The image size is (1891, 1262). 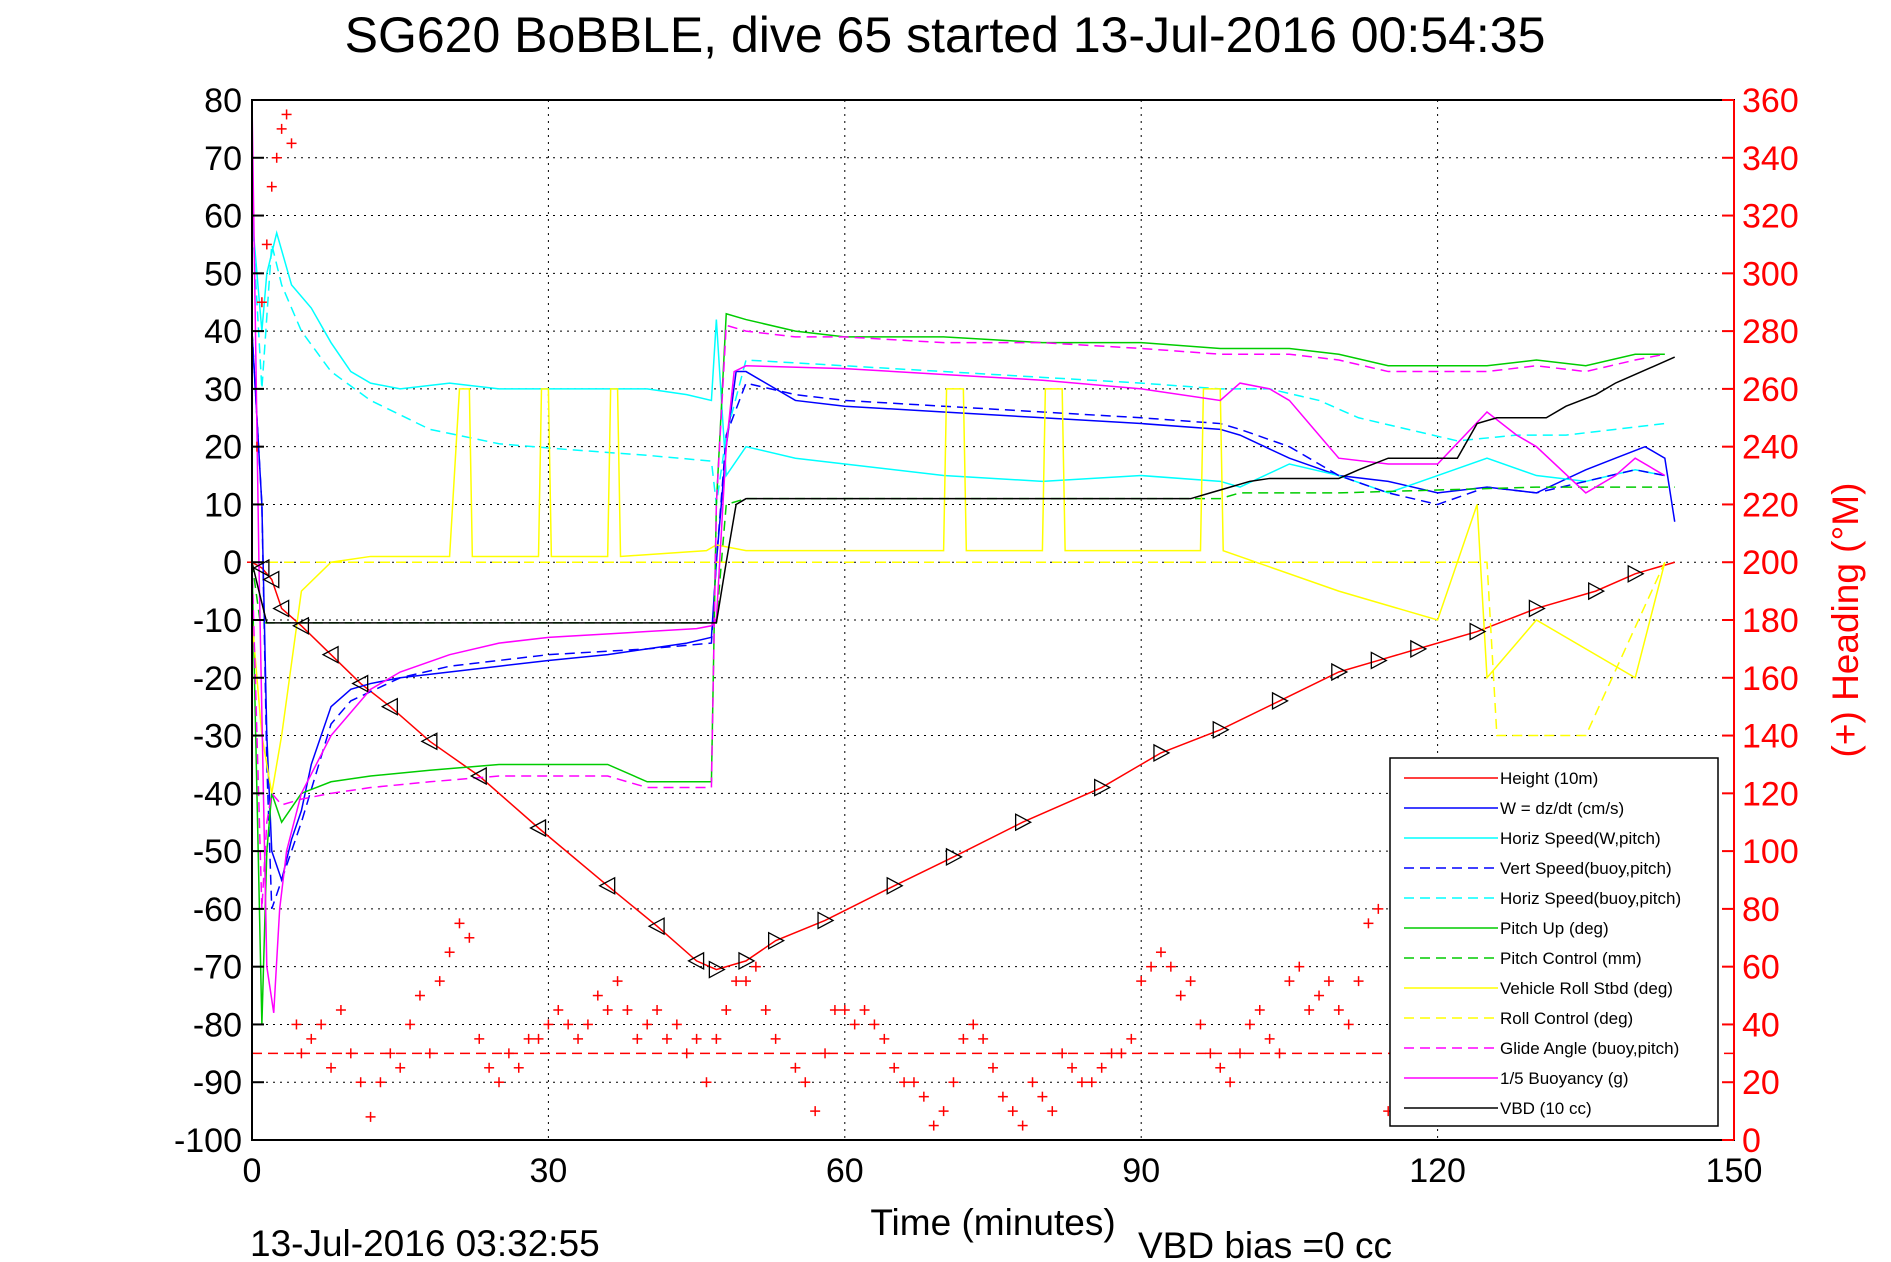 What do you see at coordinates (1003, 1171) in the screenshot?
I see `x-axis-ticks: 0 30 60 90 120 150` at bounding box center [1003, 1171].